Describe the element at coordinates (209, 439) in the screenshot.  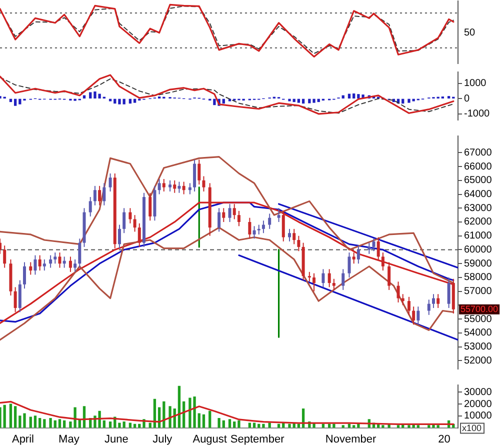
I see `x-tick-label: August` at that location.